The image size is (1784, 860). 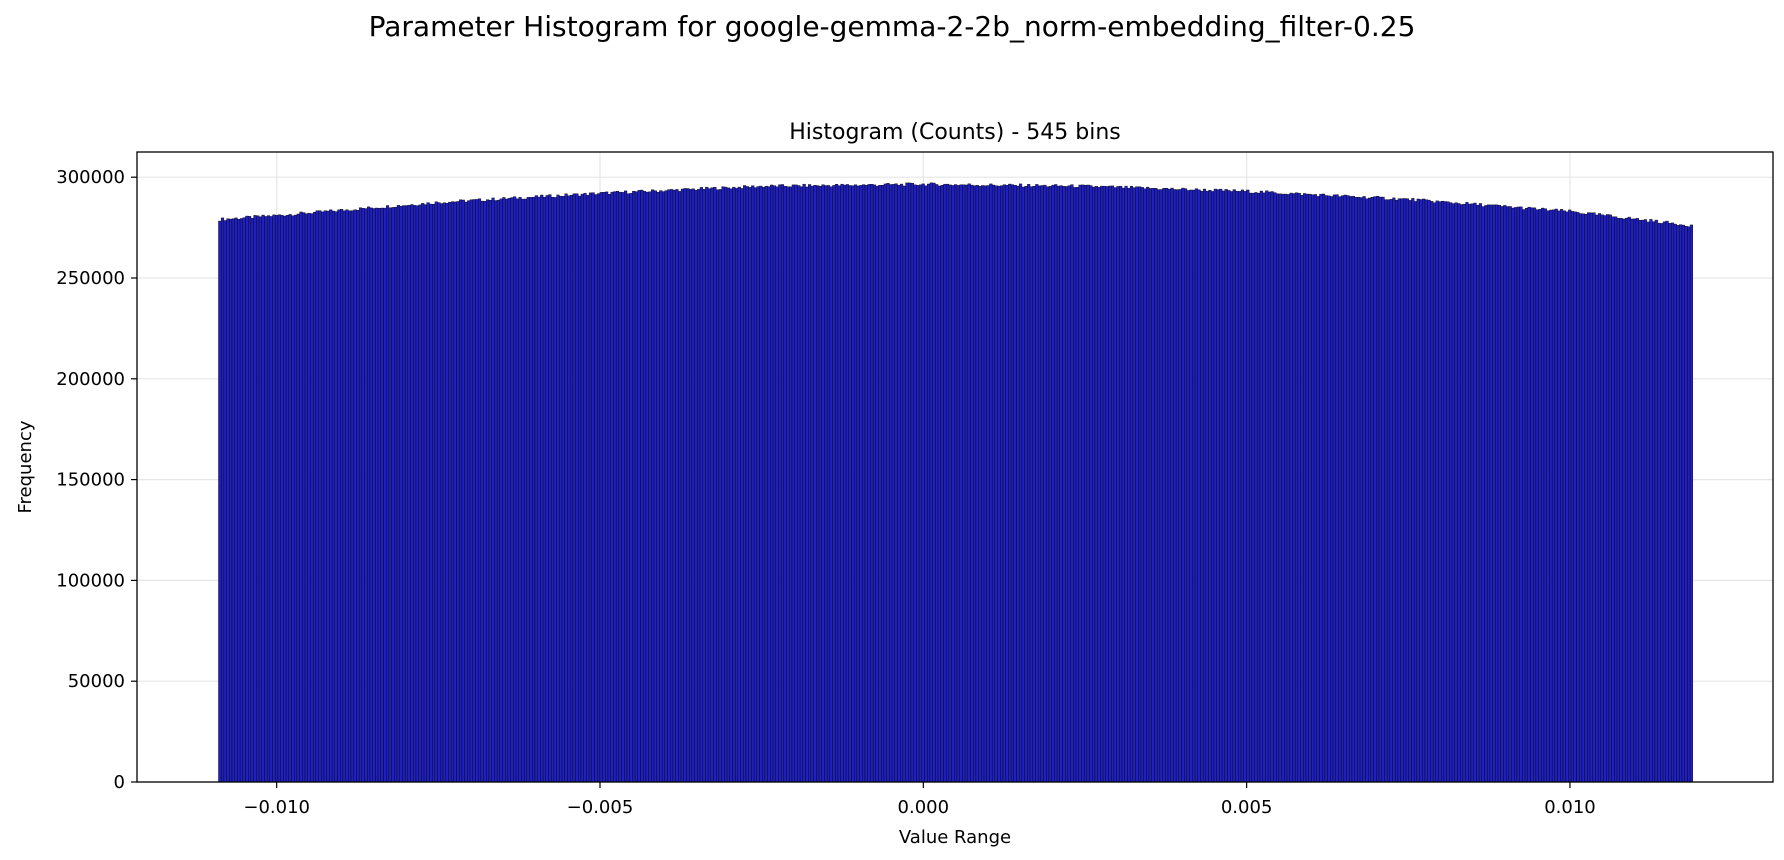 I want to click on x-tick-label: 0.005, so click(x=1247, y=807).